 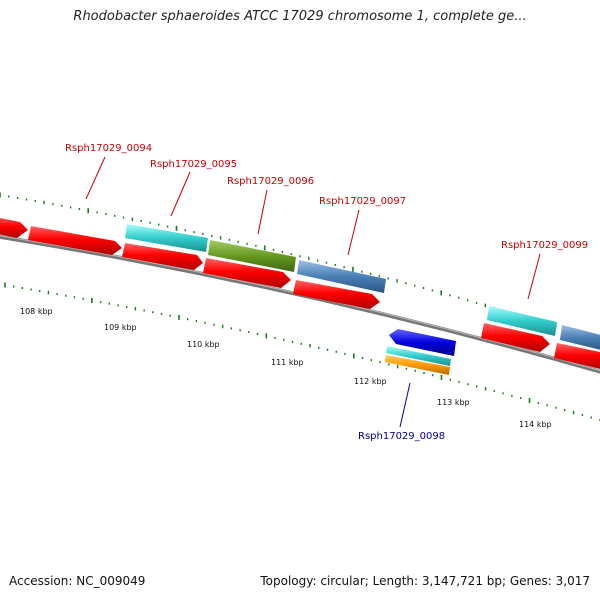 I want to click on gene-0098-cyan, so click(x=418, y=356).